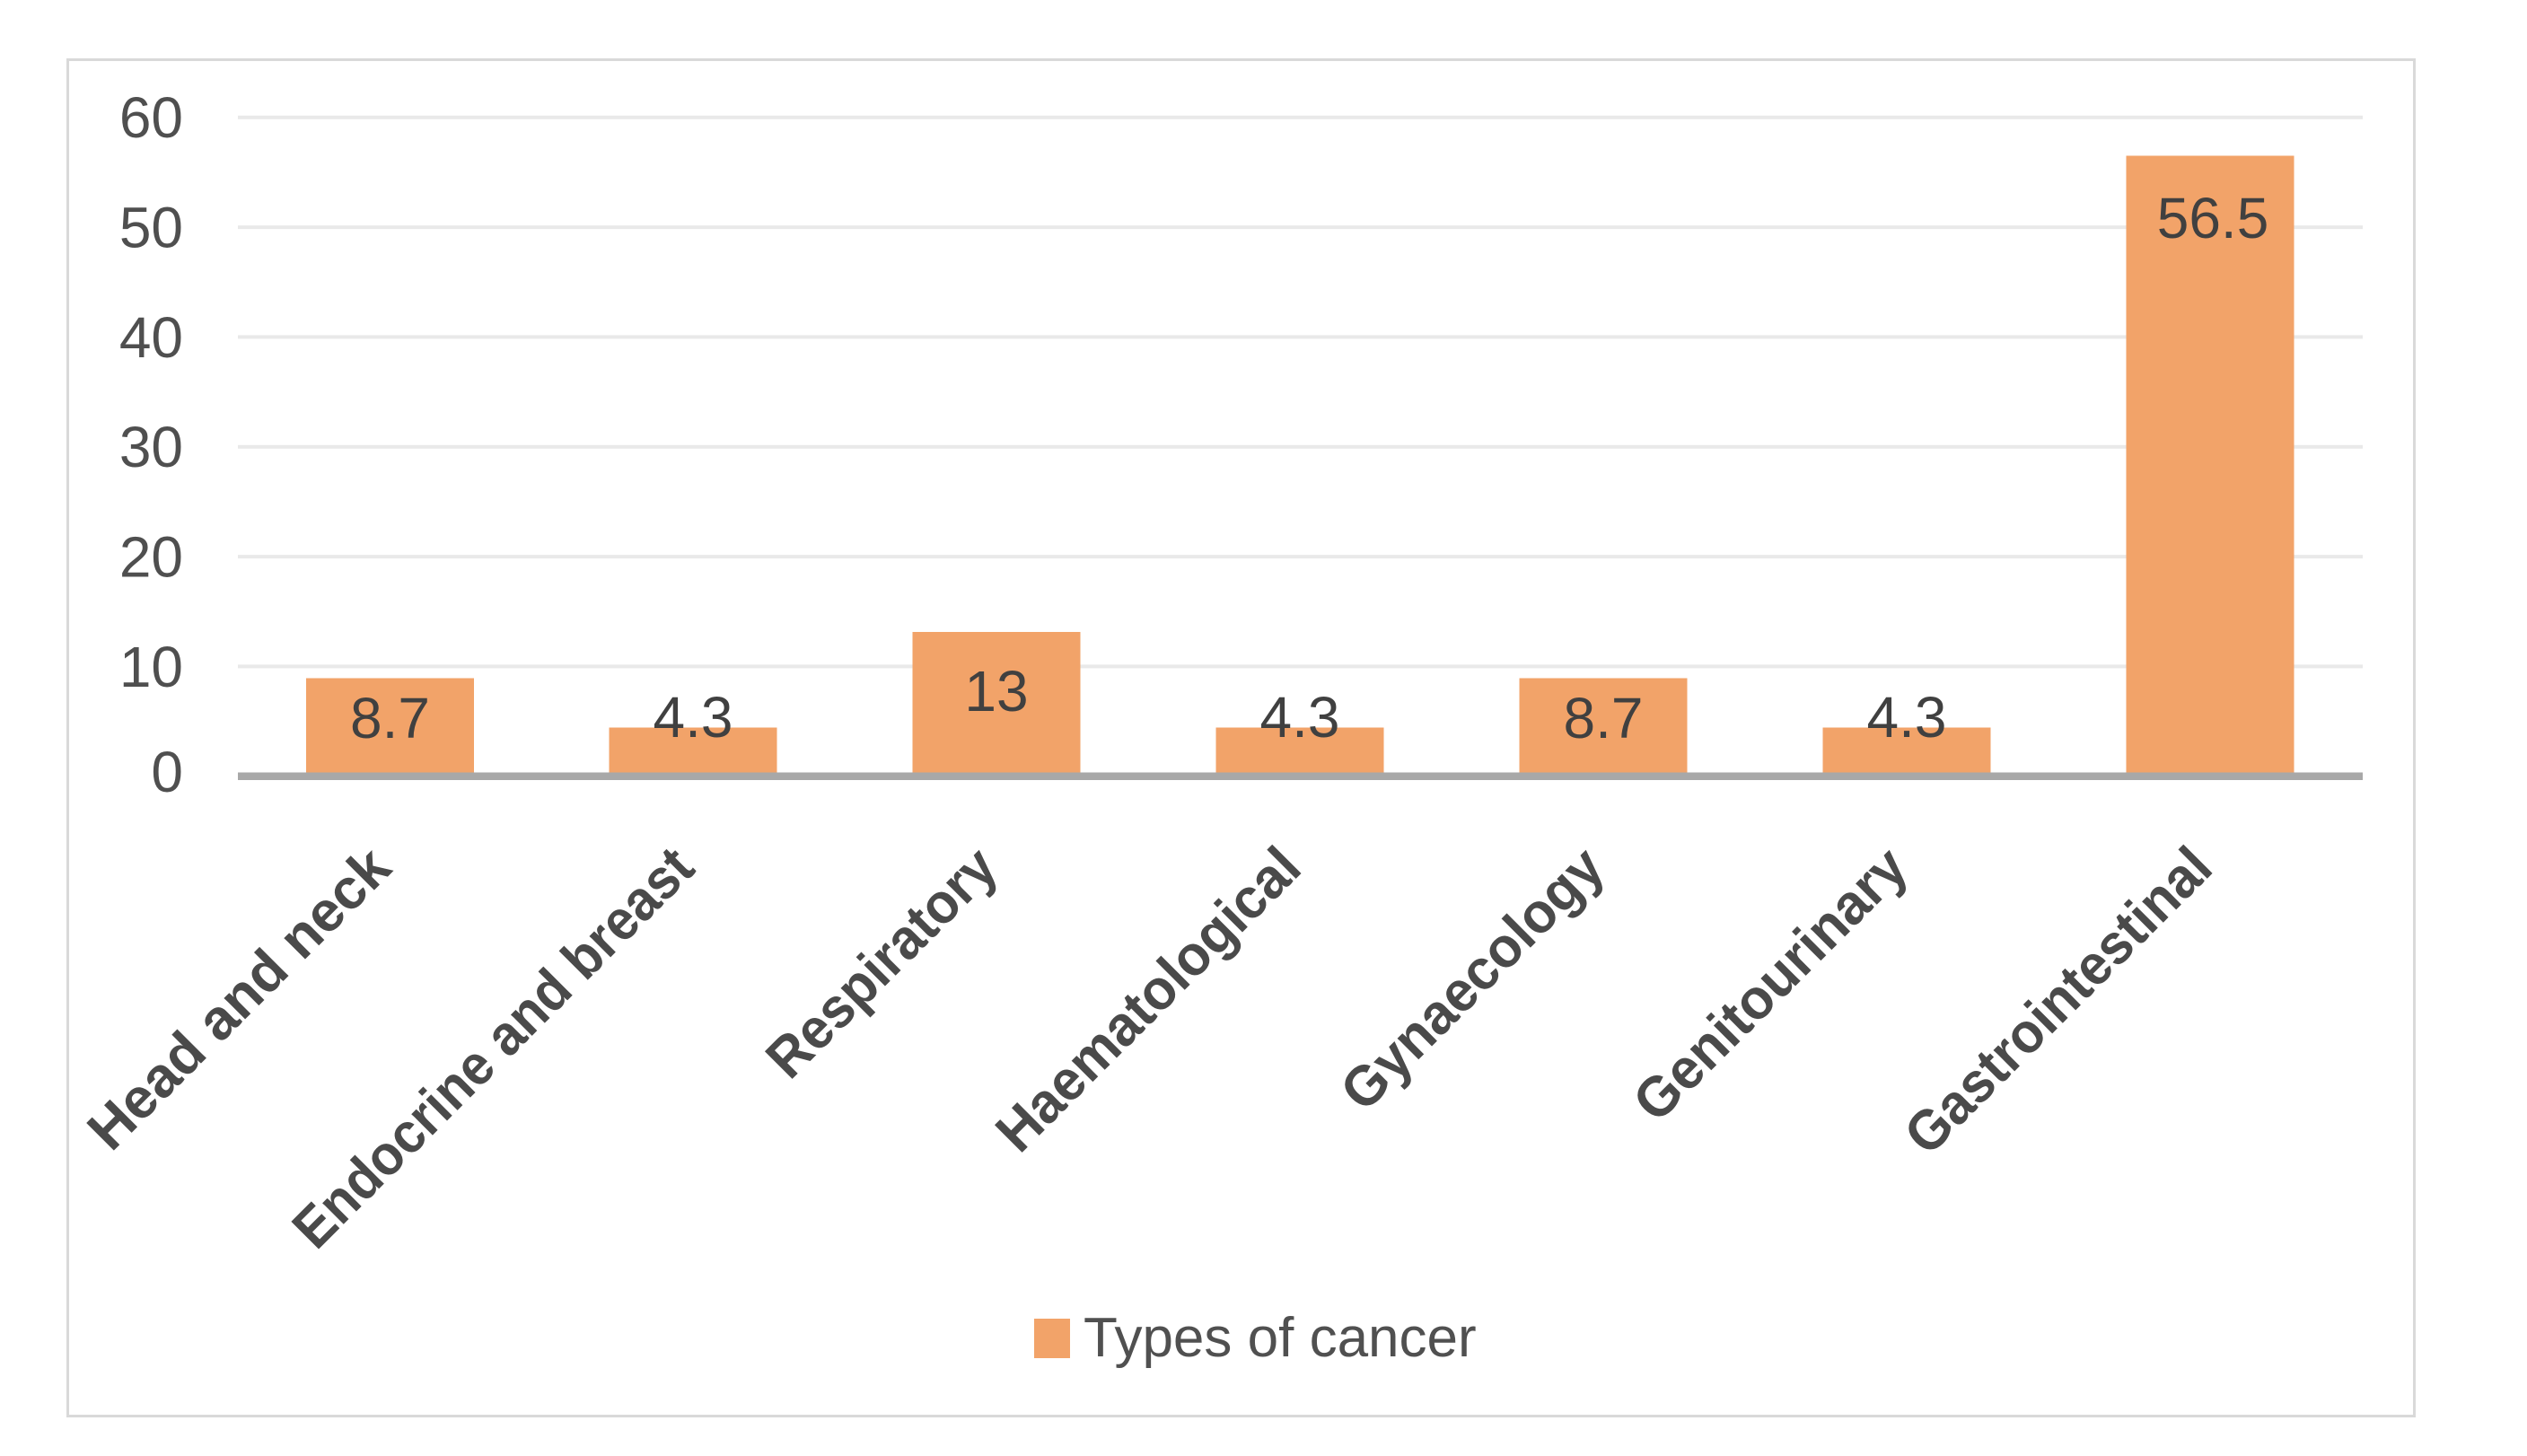 This screenshot has height=1456, width=2527. Describe the element at coordinates (151, 338) in the screenshot. I see `svg-text: 40` at that location.